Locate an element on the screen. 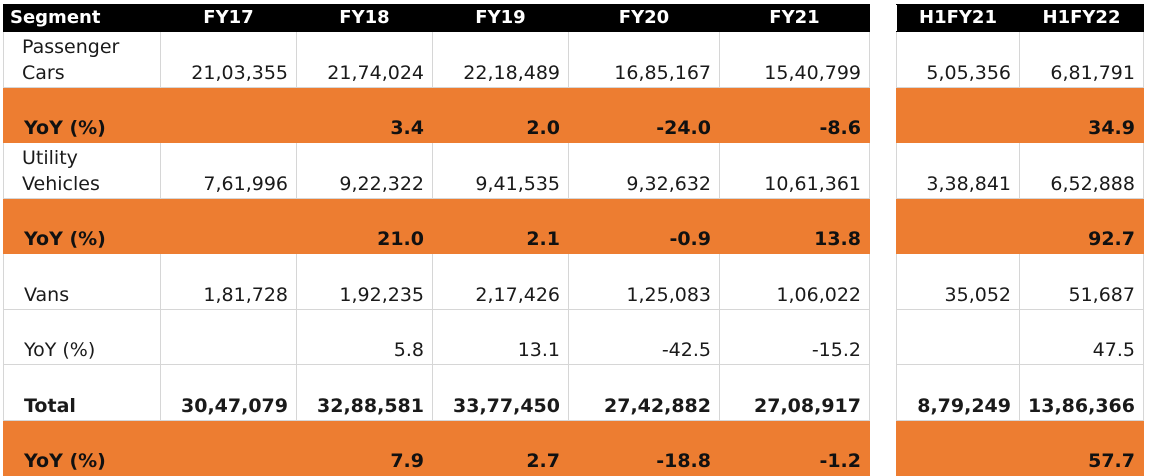 Image resolution: width=1149 pixels, height=476 pixels. header-fy21: FY21 is located at coordinates (794, 18).